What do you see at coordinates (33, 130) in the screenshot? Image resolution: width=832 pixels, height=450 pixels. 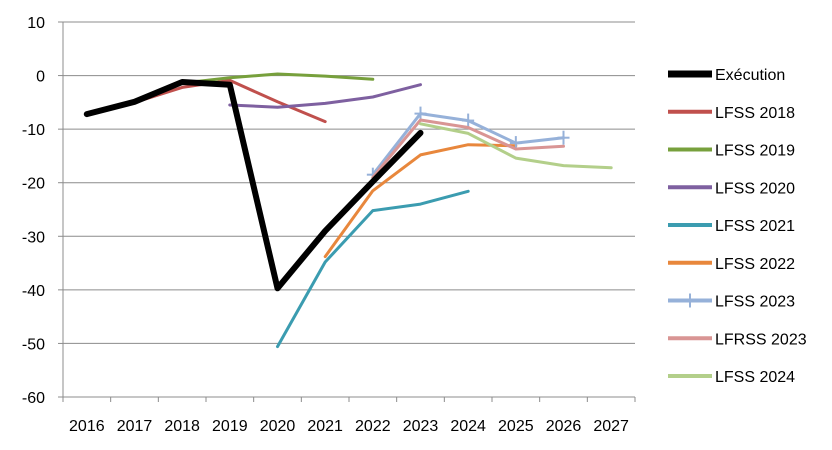 I see `y-tick-label: -10` at bounding box center [33, 130].